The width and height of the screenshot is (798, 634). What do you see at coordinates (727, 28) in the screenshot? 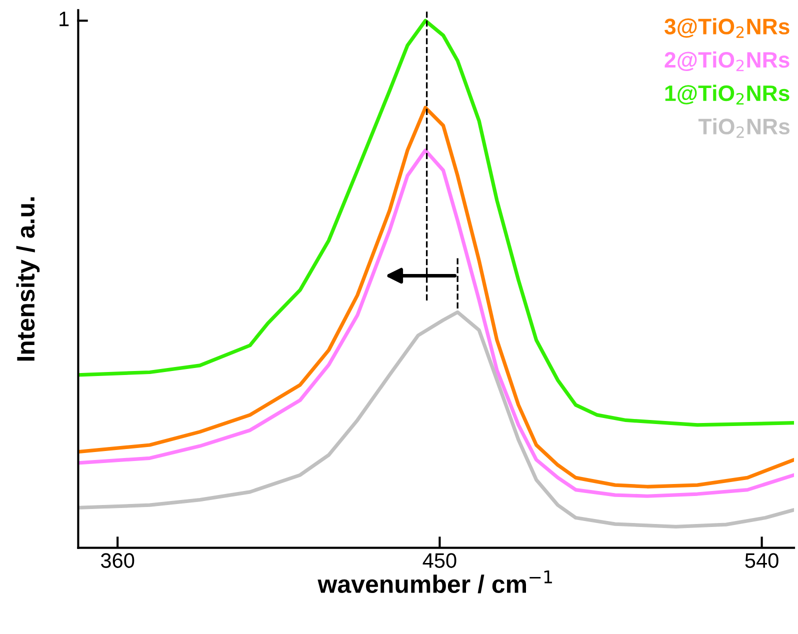
I see `text: 3@TiO$_{2}$NRs` at bounding box center [727, 28].